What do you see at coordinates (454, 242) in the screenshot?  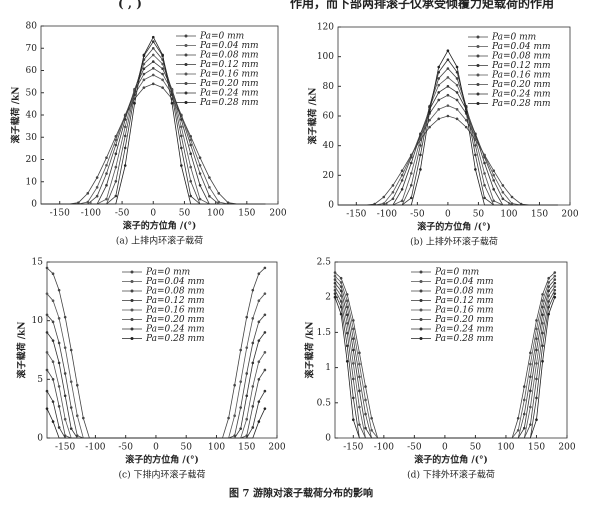 I see `chart-title: (b) 上排外环滚子载荷` at bounding box center [454, 242].